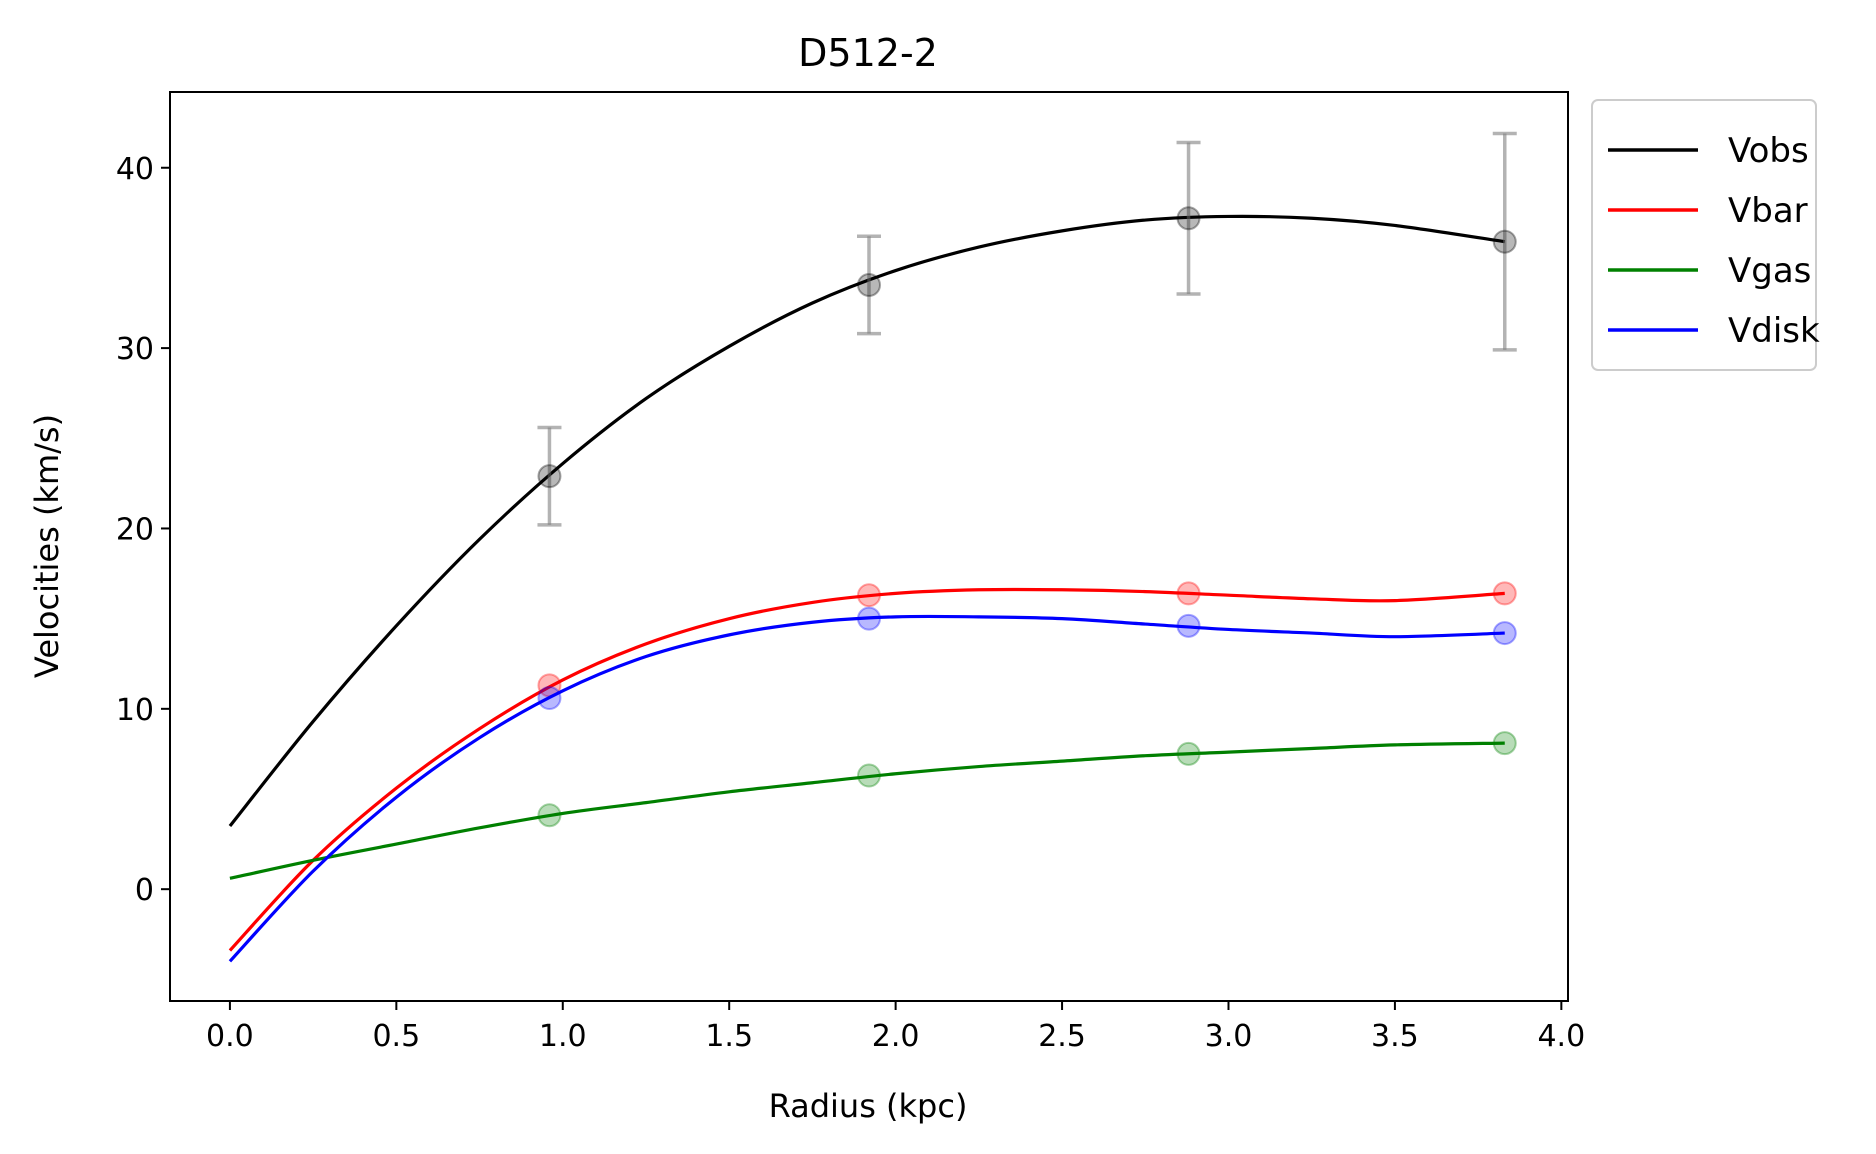 The height and width of the screenshot is (1154, 1876). Describe the element at coordinates (1769, 271) in the screenshot. I see `legend-vgas-label: Vgas` at that location.